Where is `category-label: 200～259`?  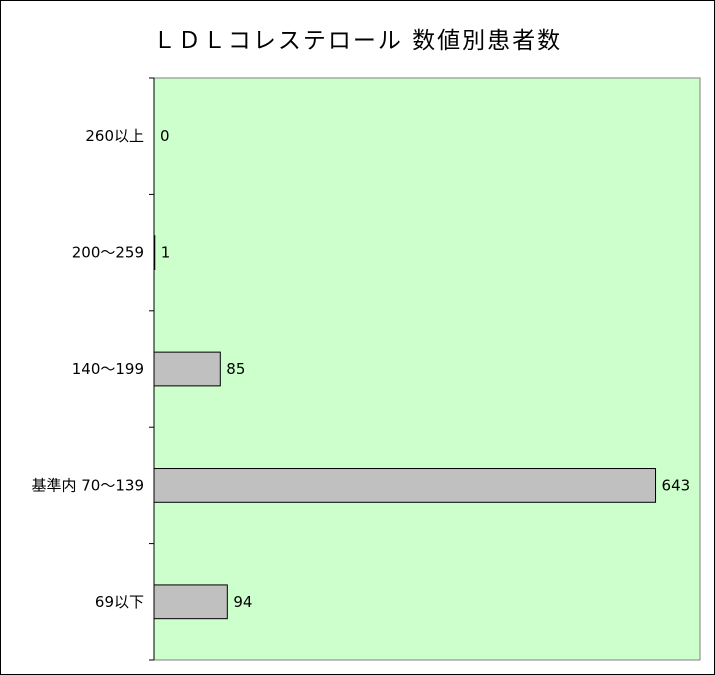 category-label: 200～259 is located at coordinates (108, 253).